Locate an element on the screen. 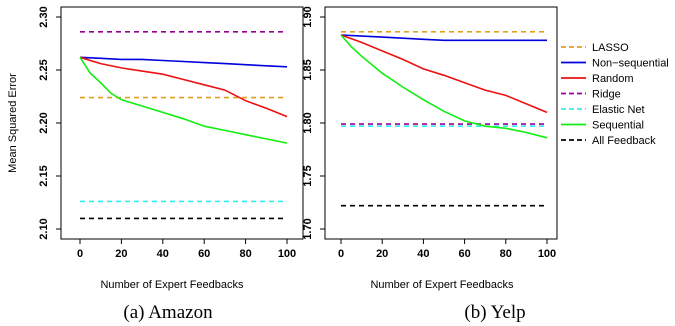 The image size is (675, 326). y-tick-label: 1.70 is located at coordinates (308, 228).